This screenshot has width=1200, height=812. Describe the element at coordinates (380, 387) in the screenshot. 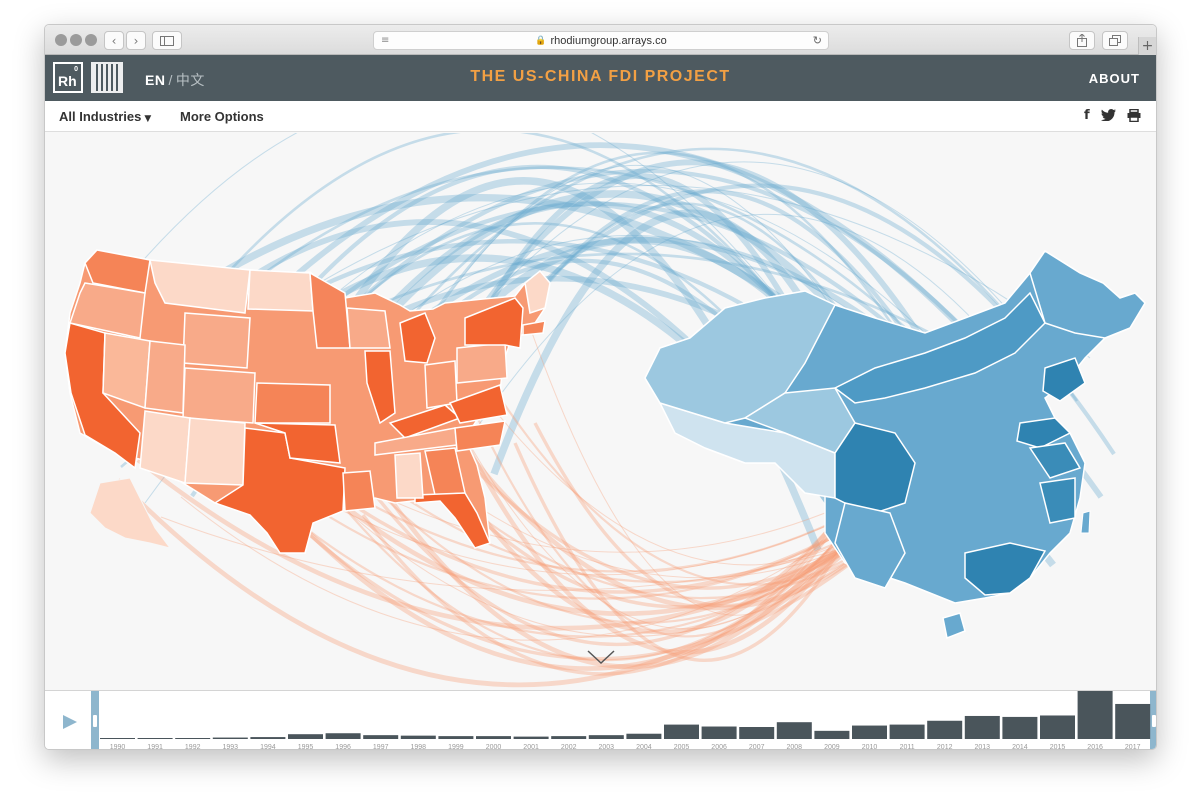

I see `state-illinois` at that location.